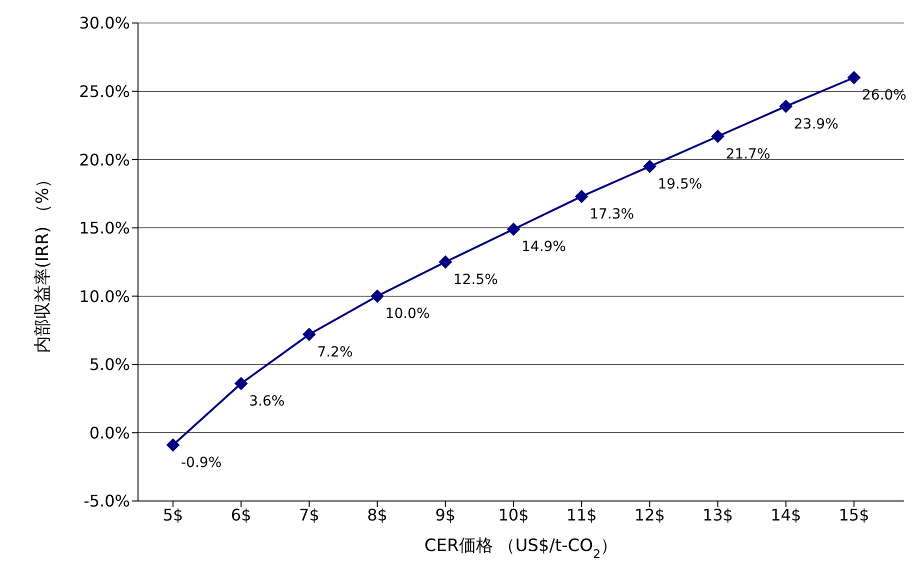 This screenshot has height=579, width=922. What do you see at coordinates (104, 228) in the screenshot?
I see `y-tick-label: 15.0%` at bounding box center [104, 228].